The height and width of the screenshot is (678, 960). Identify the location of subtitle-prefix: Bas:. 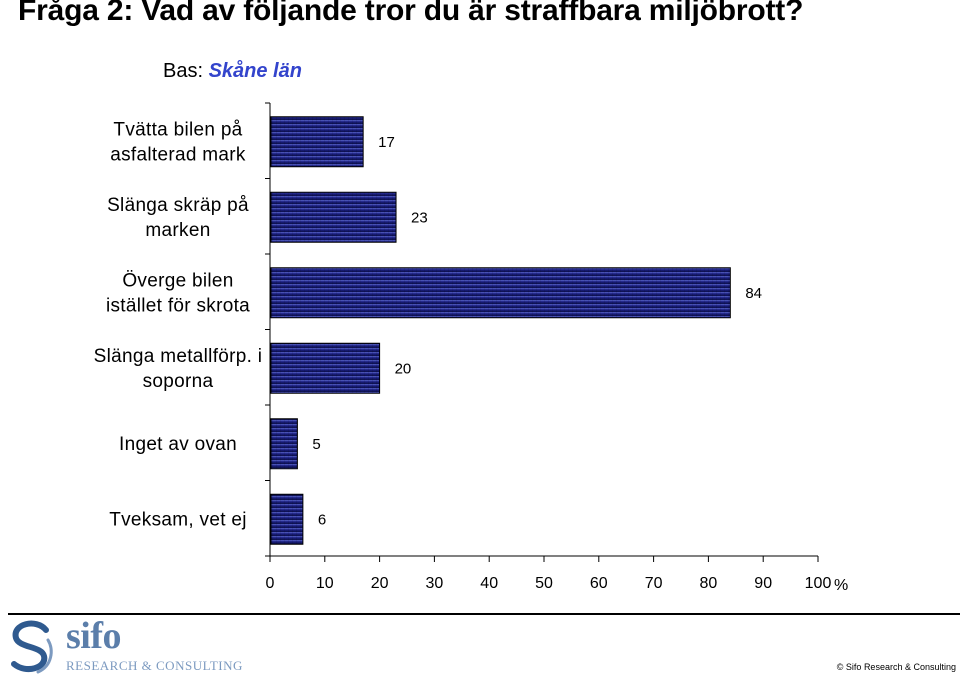
(186, 71).